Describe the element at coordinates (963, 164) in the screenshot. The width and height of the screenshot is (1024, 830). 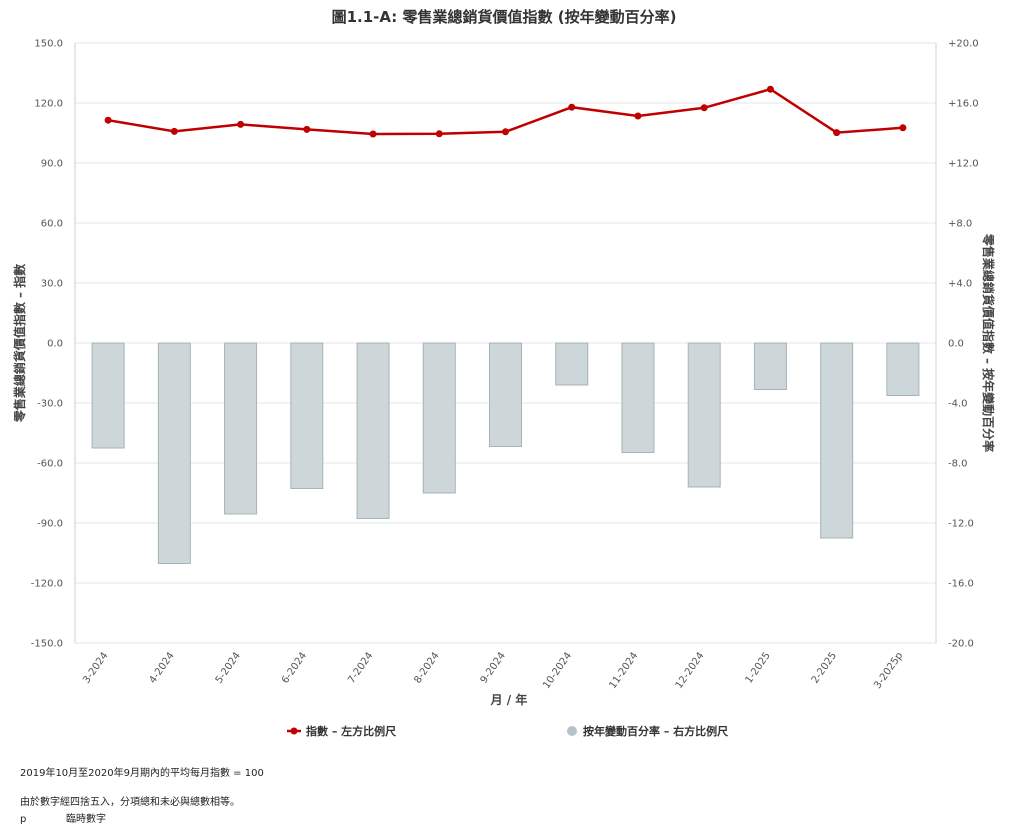
I see `right-tick-label: +12.0` at that location.